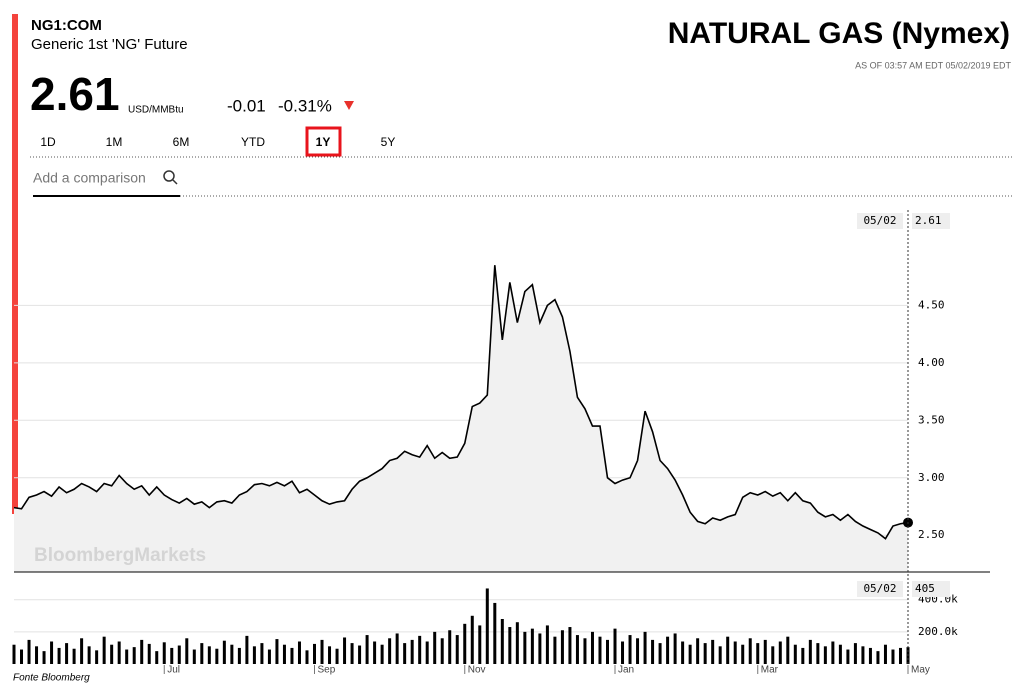 The height and width of the screenshot is (691, 1036). Describe the element at coordinates (156, 110) in the screenshot. I see `unit: USD/MMBtu` at that location.